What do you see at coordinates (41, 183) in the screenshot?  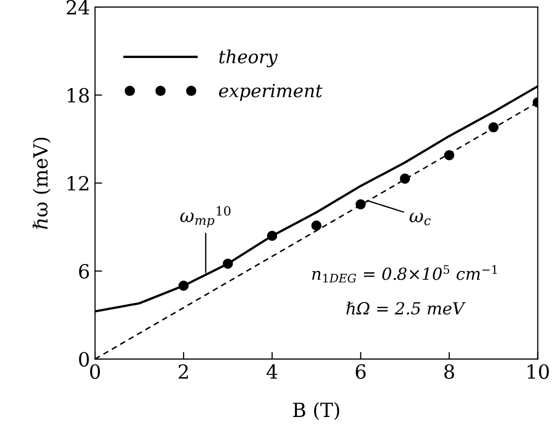 I see `y-axis-title: ℏω (meV)` at bounding box center [41, 183].